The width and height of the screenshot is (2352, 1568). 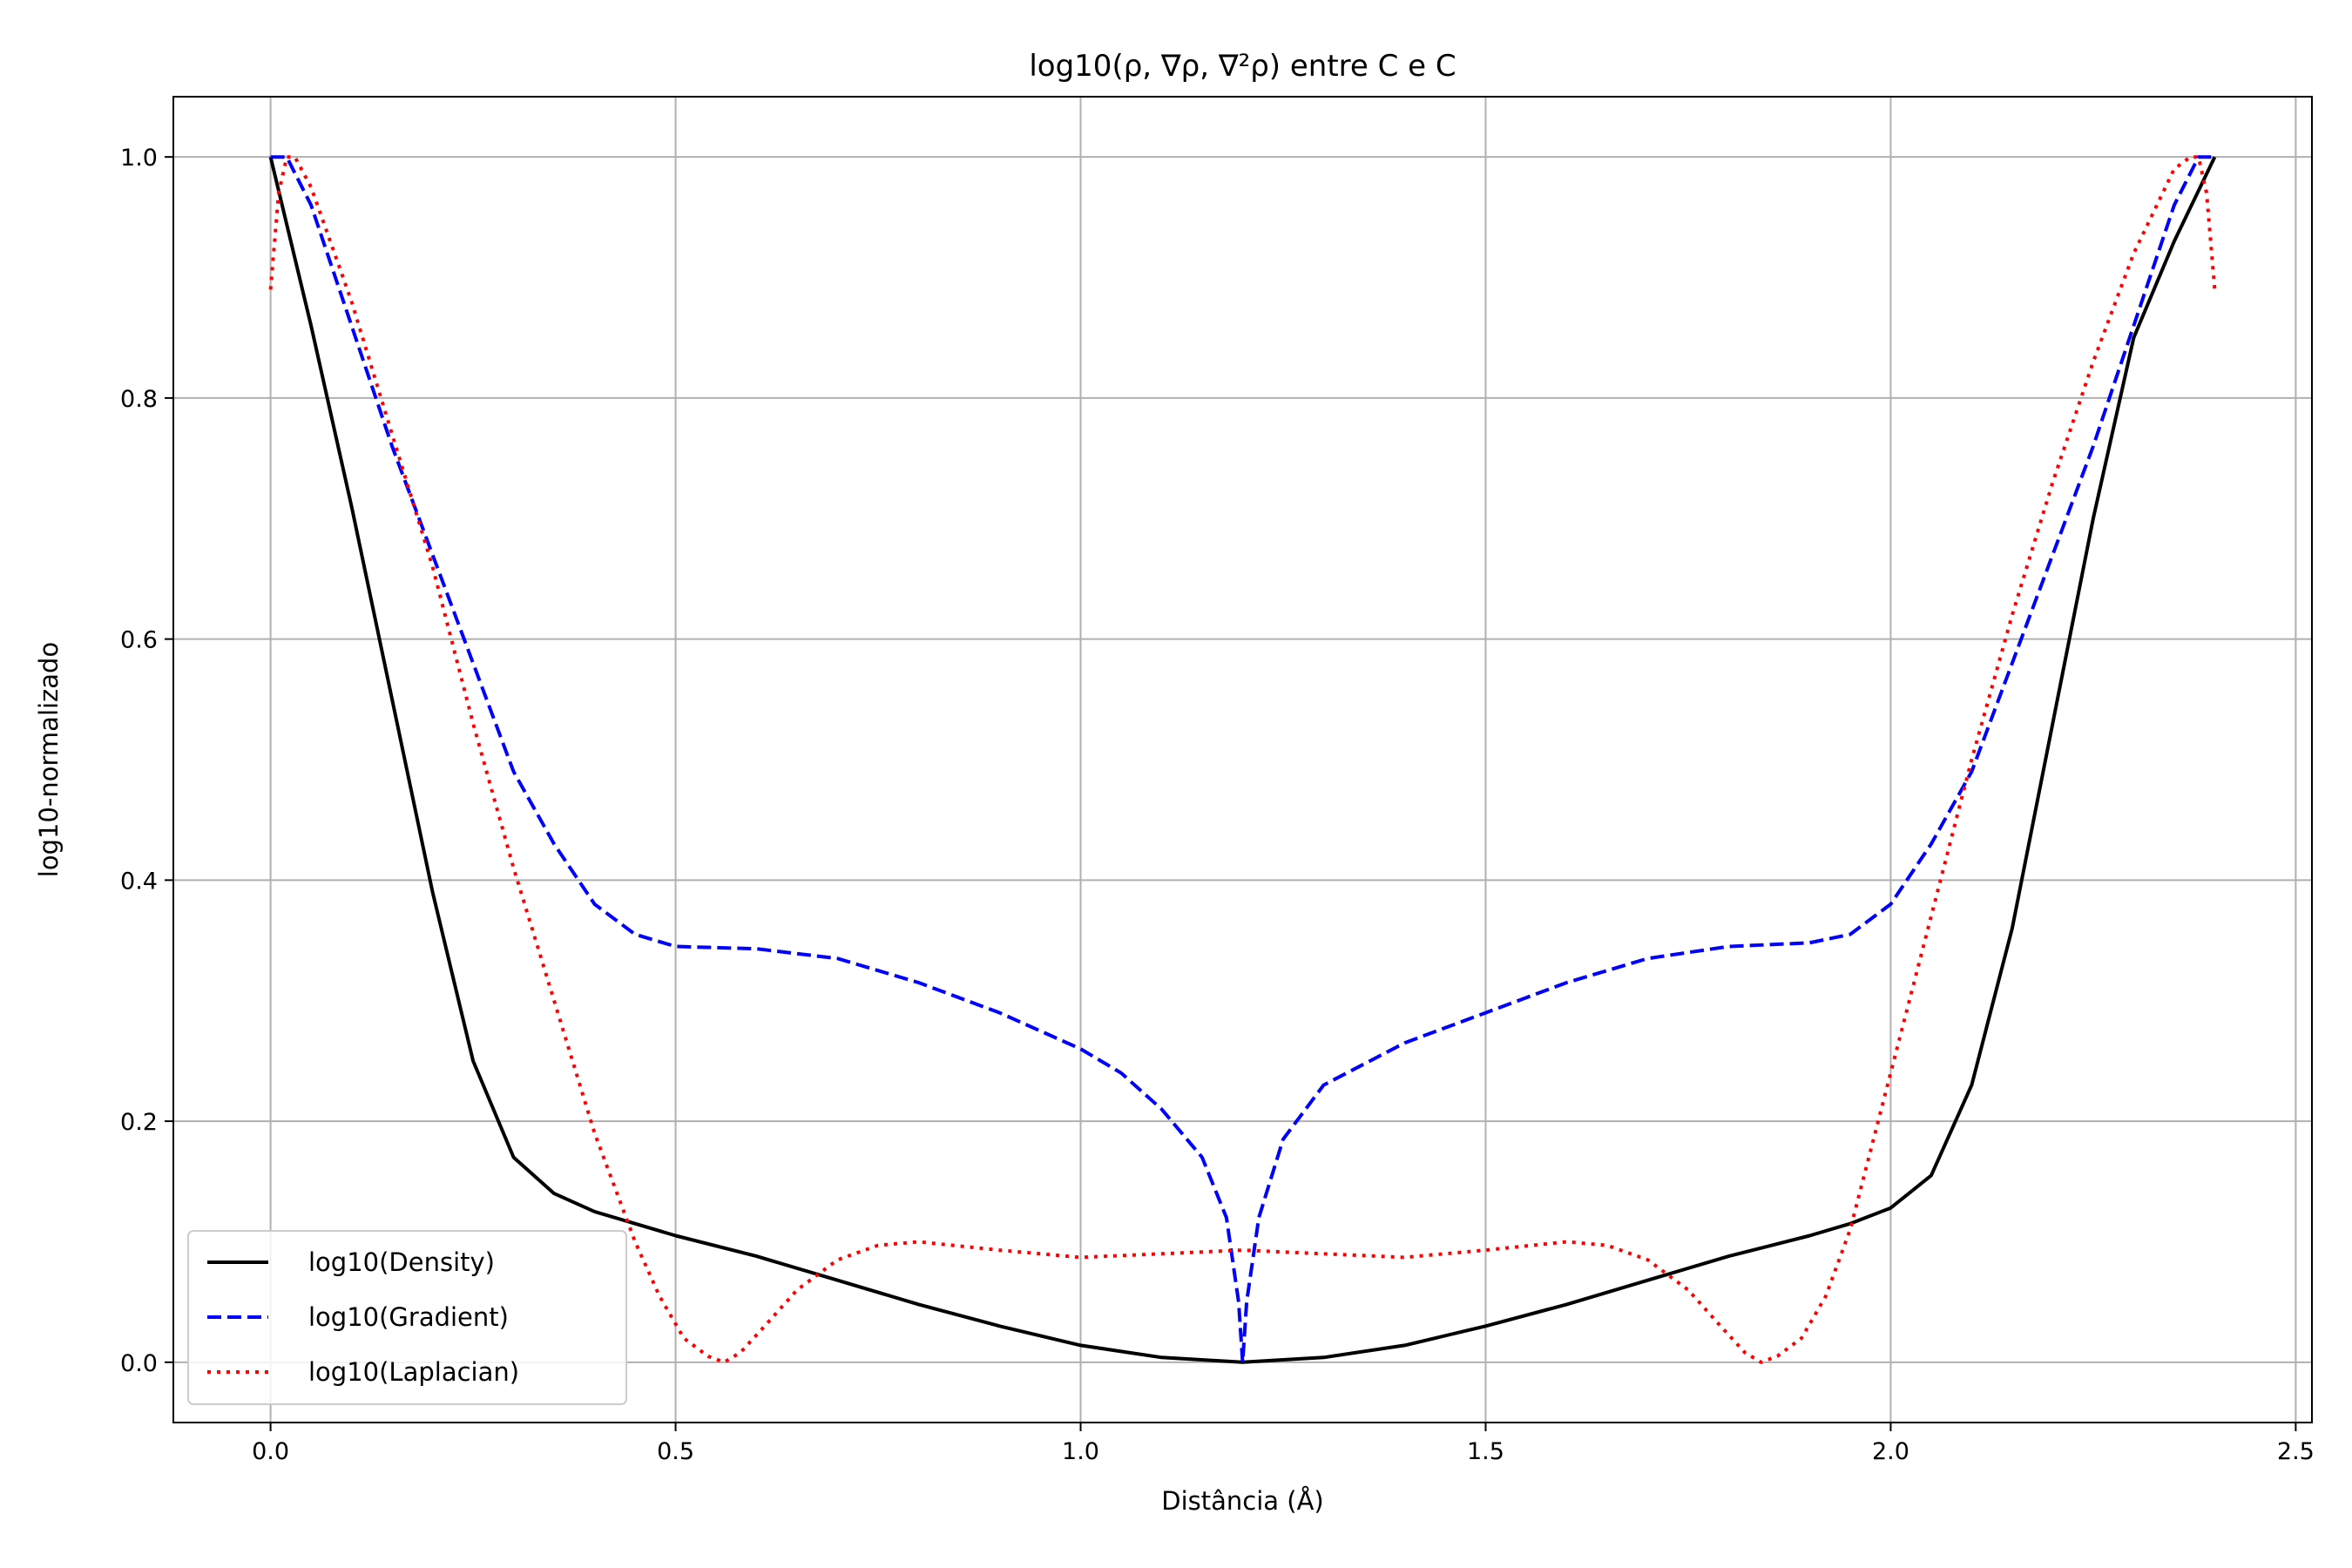 I want to click on y-axis-title: log10-normalizado, so click(x=49, y=759).